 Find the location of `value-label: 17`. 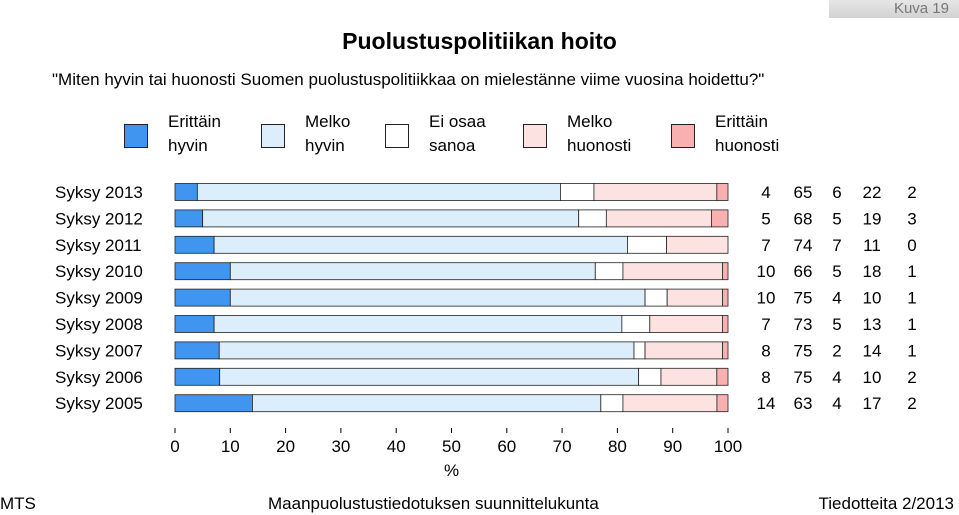

value-label: 17 is located at coordinates (872, 403).